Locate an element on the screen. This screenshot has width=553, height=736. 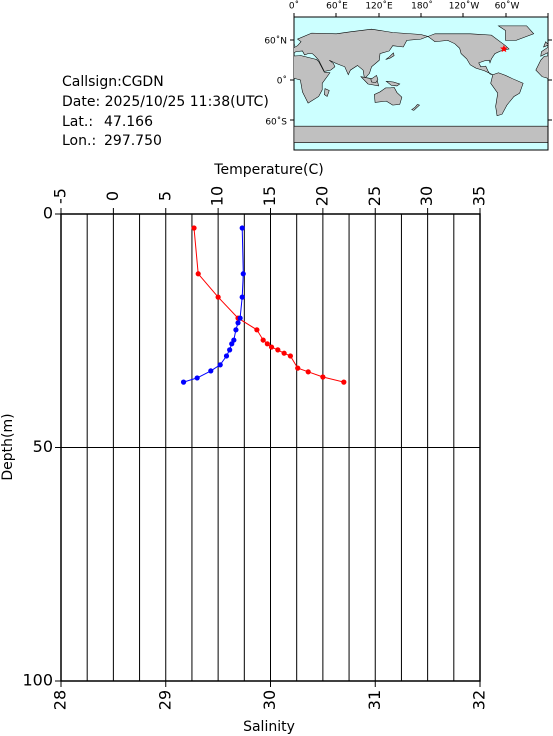
x-tick-label: 28 is located at coordinates (60, 700).